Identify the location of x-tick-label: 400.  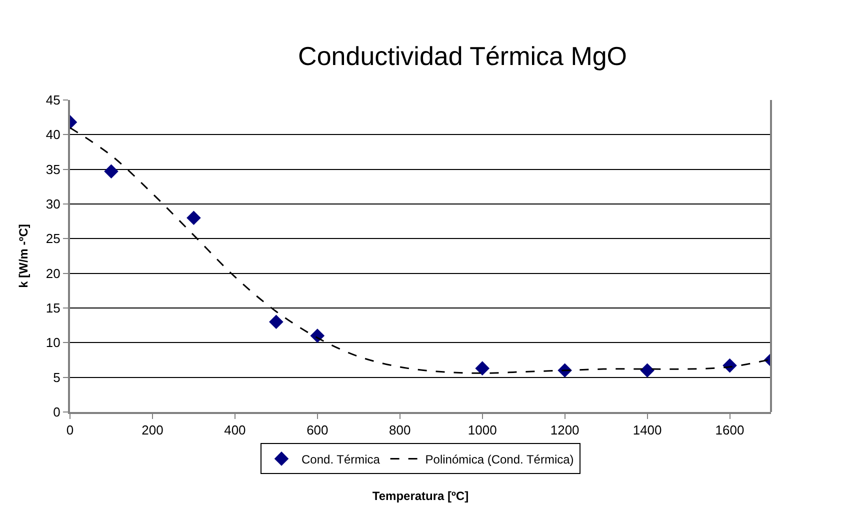
(235, 430).